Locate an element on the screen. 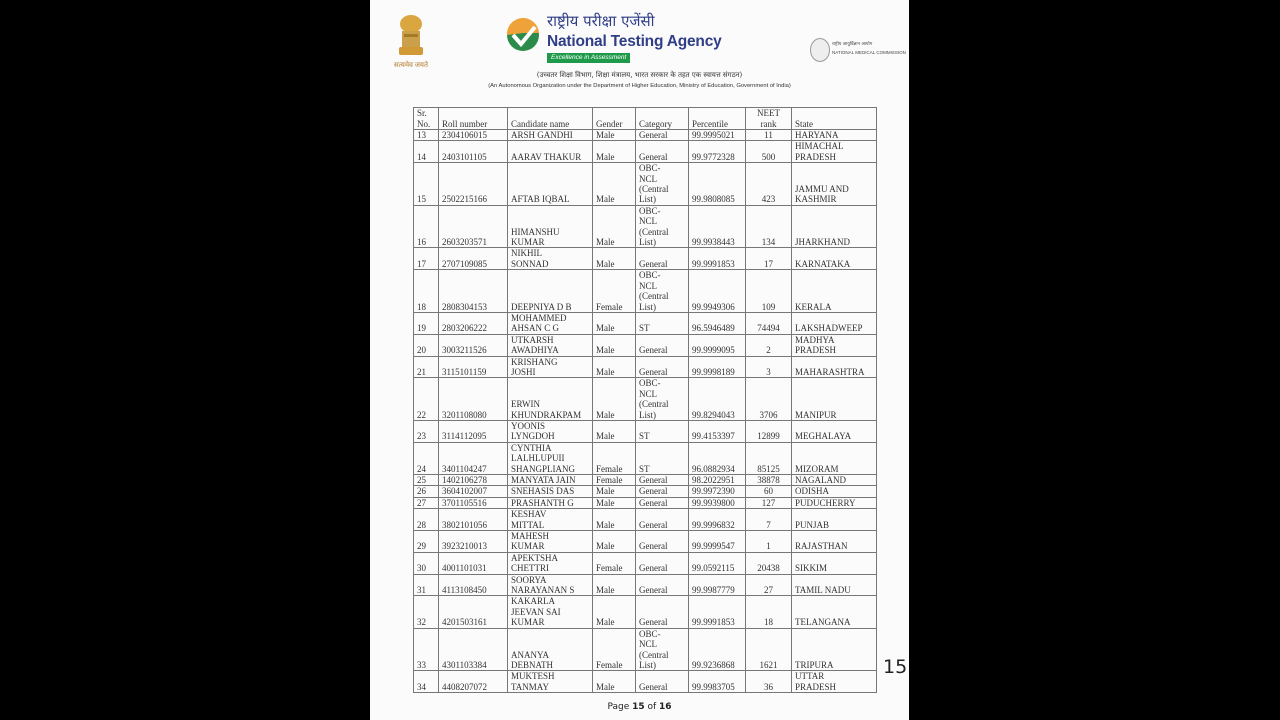 This screenshot has width=1280, height=720. cell-sr-no: 34 is located at coordinates (426, 682).